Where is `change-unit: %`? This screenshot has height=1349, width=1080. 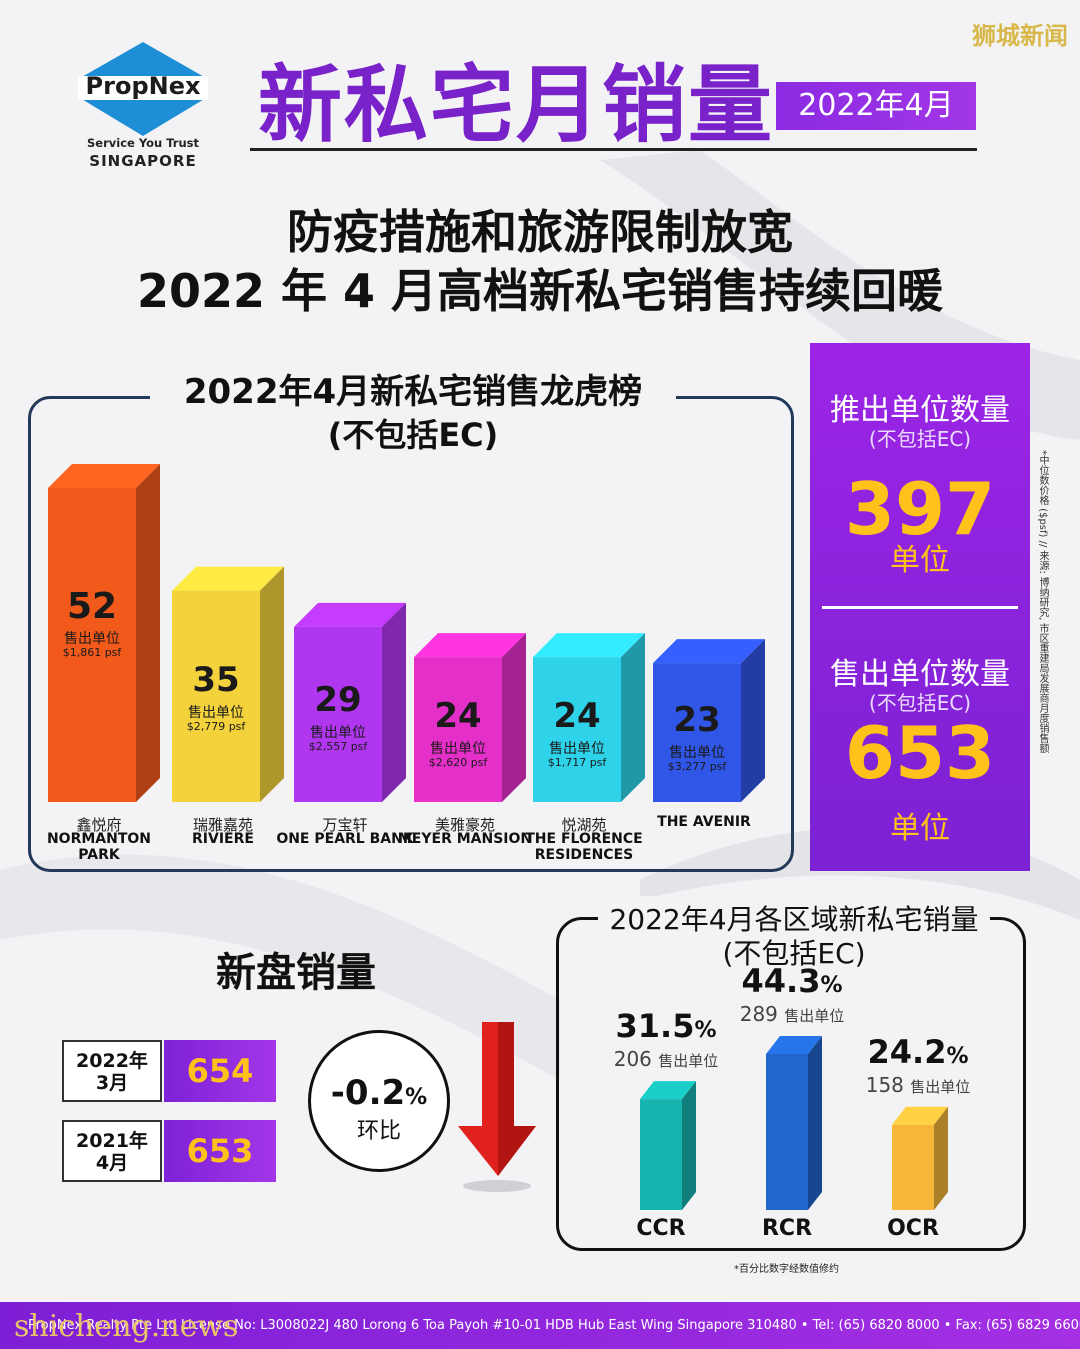 change-unit: % is located at coordinates (416, 1097).